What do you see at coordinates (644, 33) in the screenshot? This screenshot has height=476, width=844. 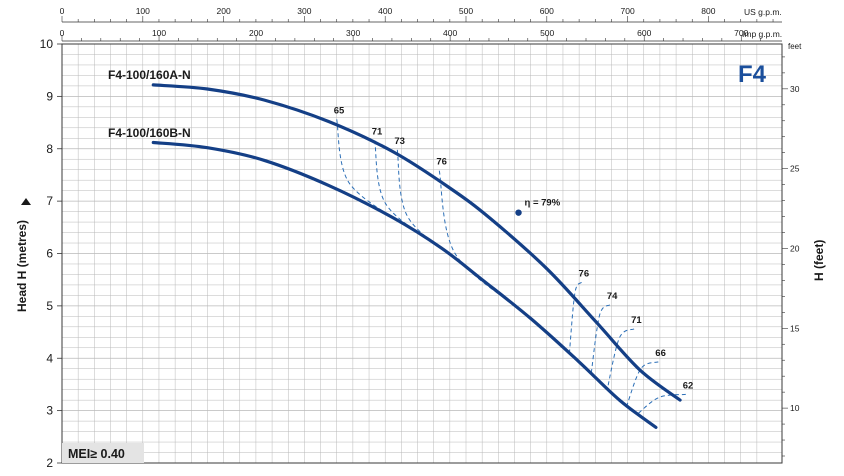 I see `imp-gpm-tick-label: 600` at bounding box center [644, 33].